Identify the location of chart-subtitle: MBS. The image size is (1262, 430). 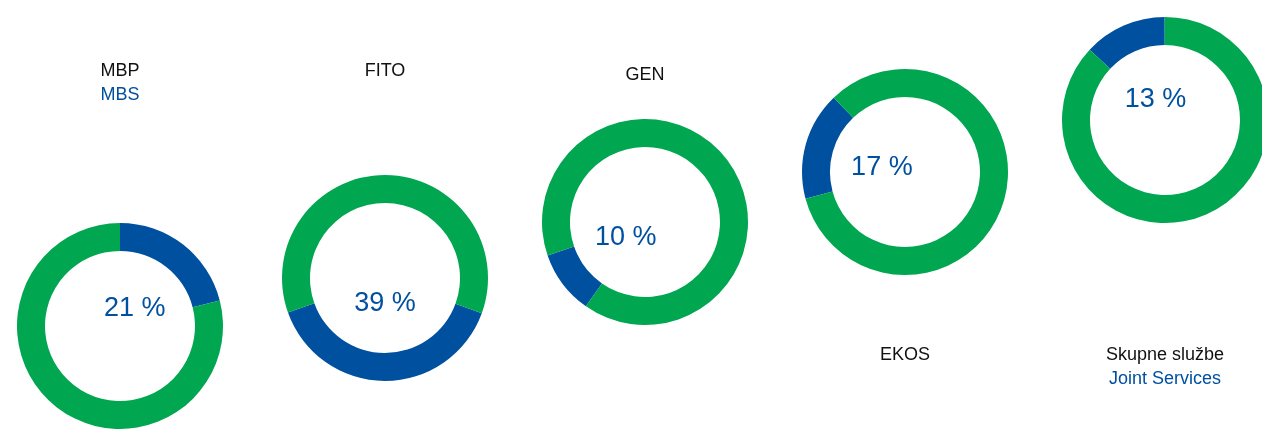
(120, 94).